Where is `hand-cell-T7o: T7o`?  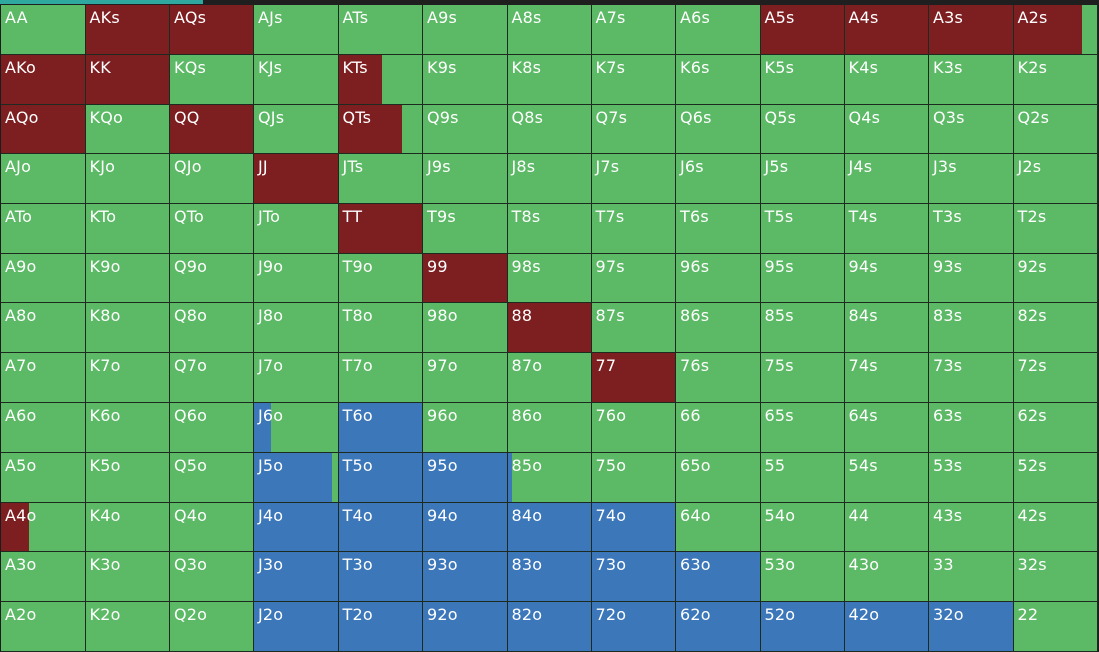
hand-cell-T7o: T7o is located at coordinates (380, 378).